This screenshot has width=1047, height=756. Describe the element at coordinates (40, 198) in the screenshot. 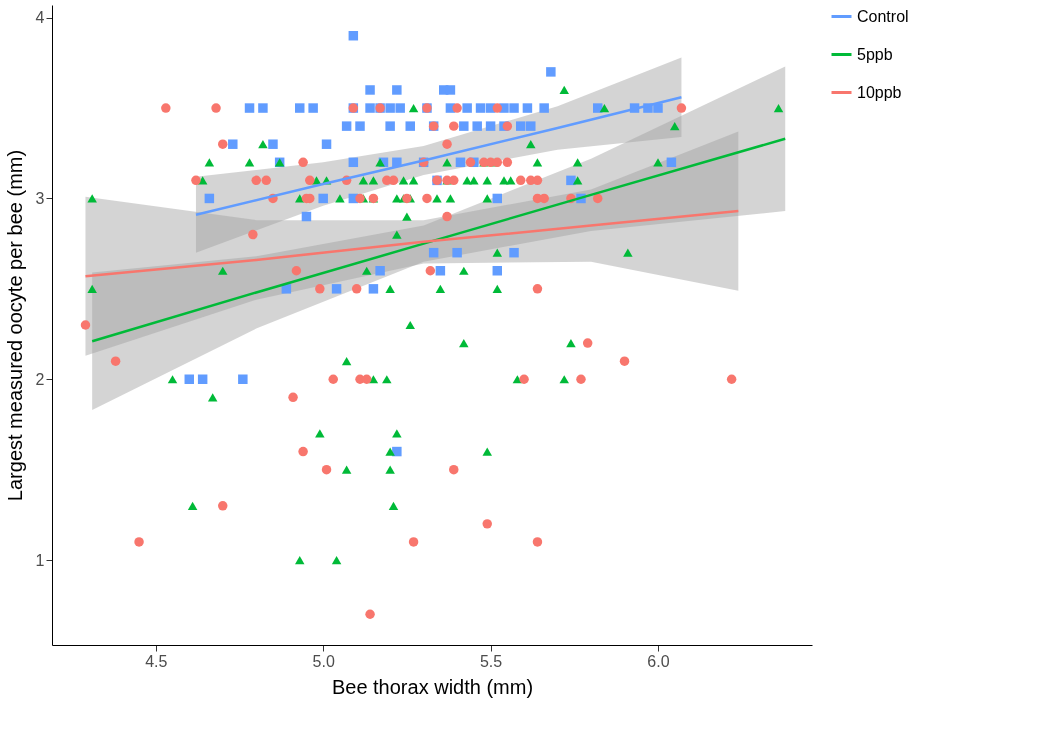

I see `y-tick-label: 3` at that location.